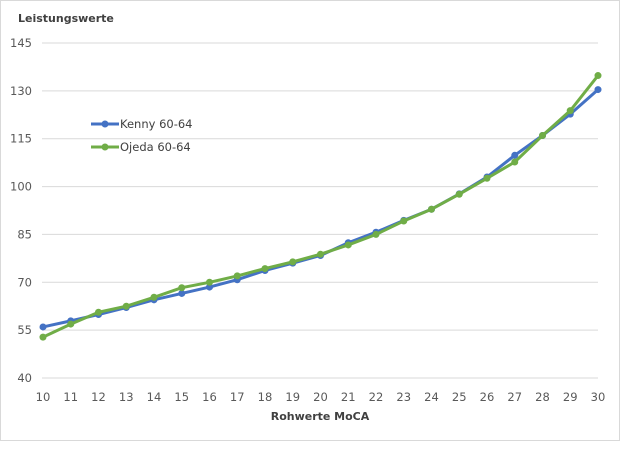 The height and width of the screenshot is (454, 620). Describe the element at coordinates (24, 282) in the screenshot. I see `y-tick-label: 70` at that location.